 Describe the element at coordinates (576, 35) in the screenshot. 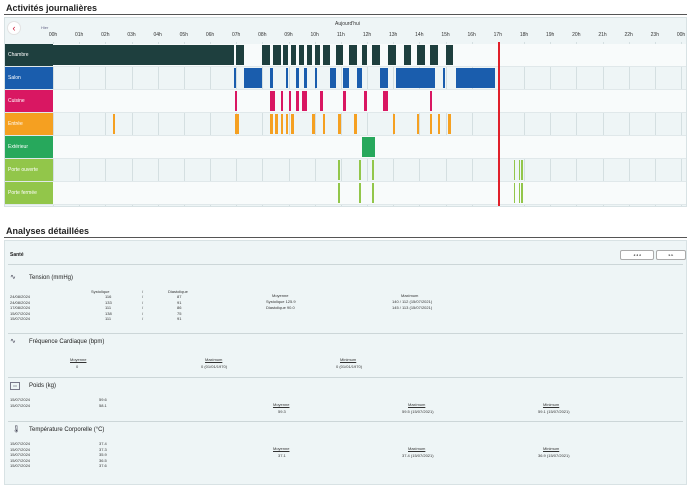

I see `hour-tick: 20h` at that location.